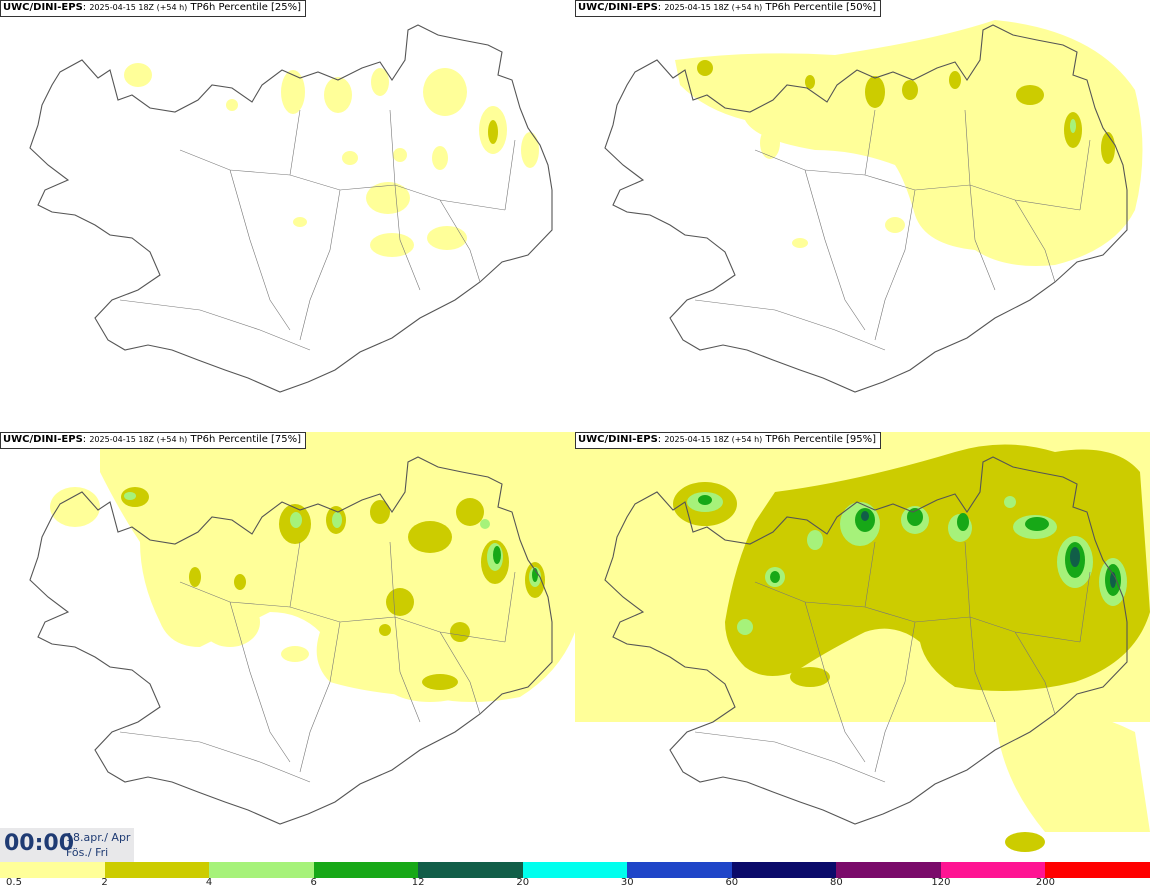 This screenshot has height=891, width=1150. What do you see at coordinates (836, 882) in the screenshot?
I see `colorbar-tick-label: 80` at bounding box center [836, 882].